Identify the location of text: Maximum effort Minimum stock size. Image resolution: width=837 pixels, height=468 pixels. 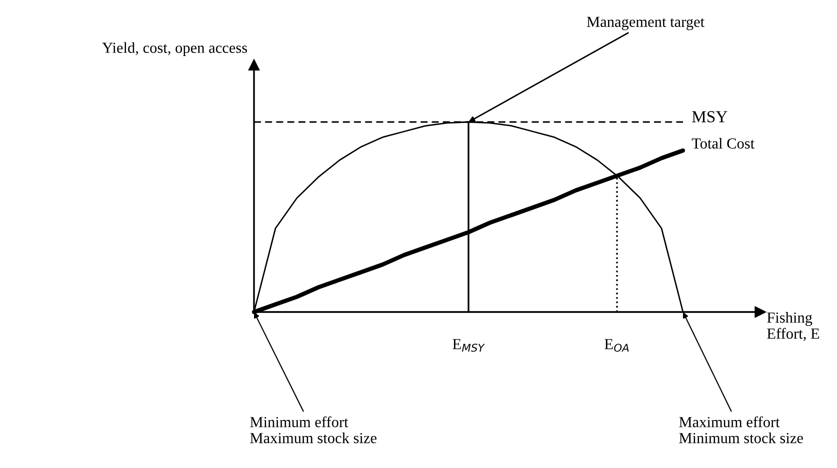
(741, 430).